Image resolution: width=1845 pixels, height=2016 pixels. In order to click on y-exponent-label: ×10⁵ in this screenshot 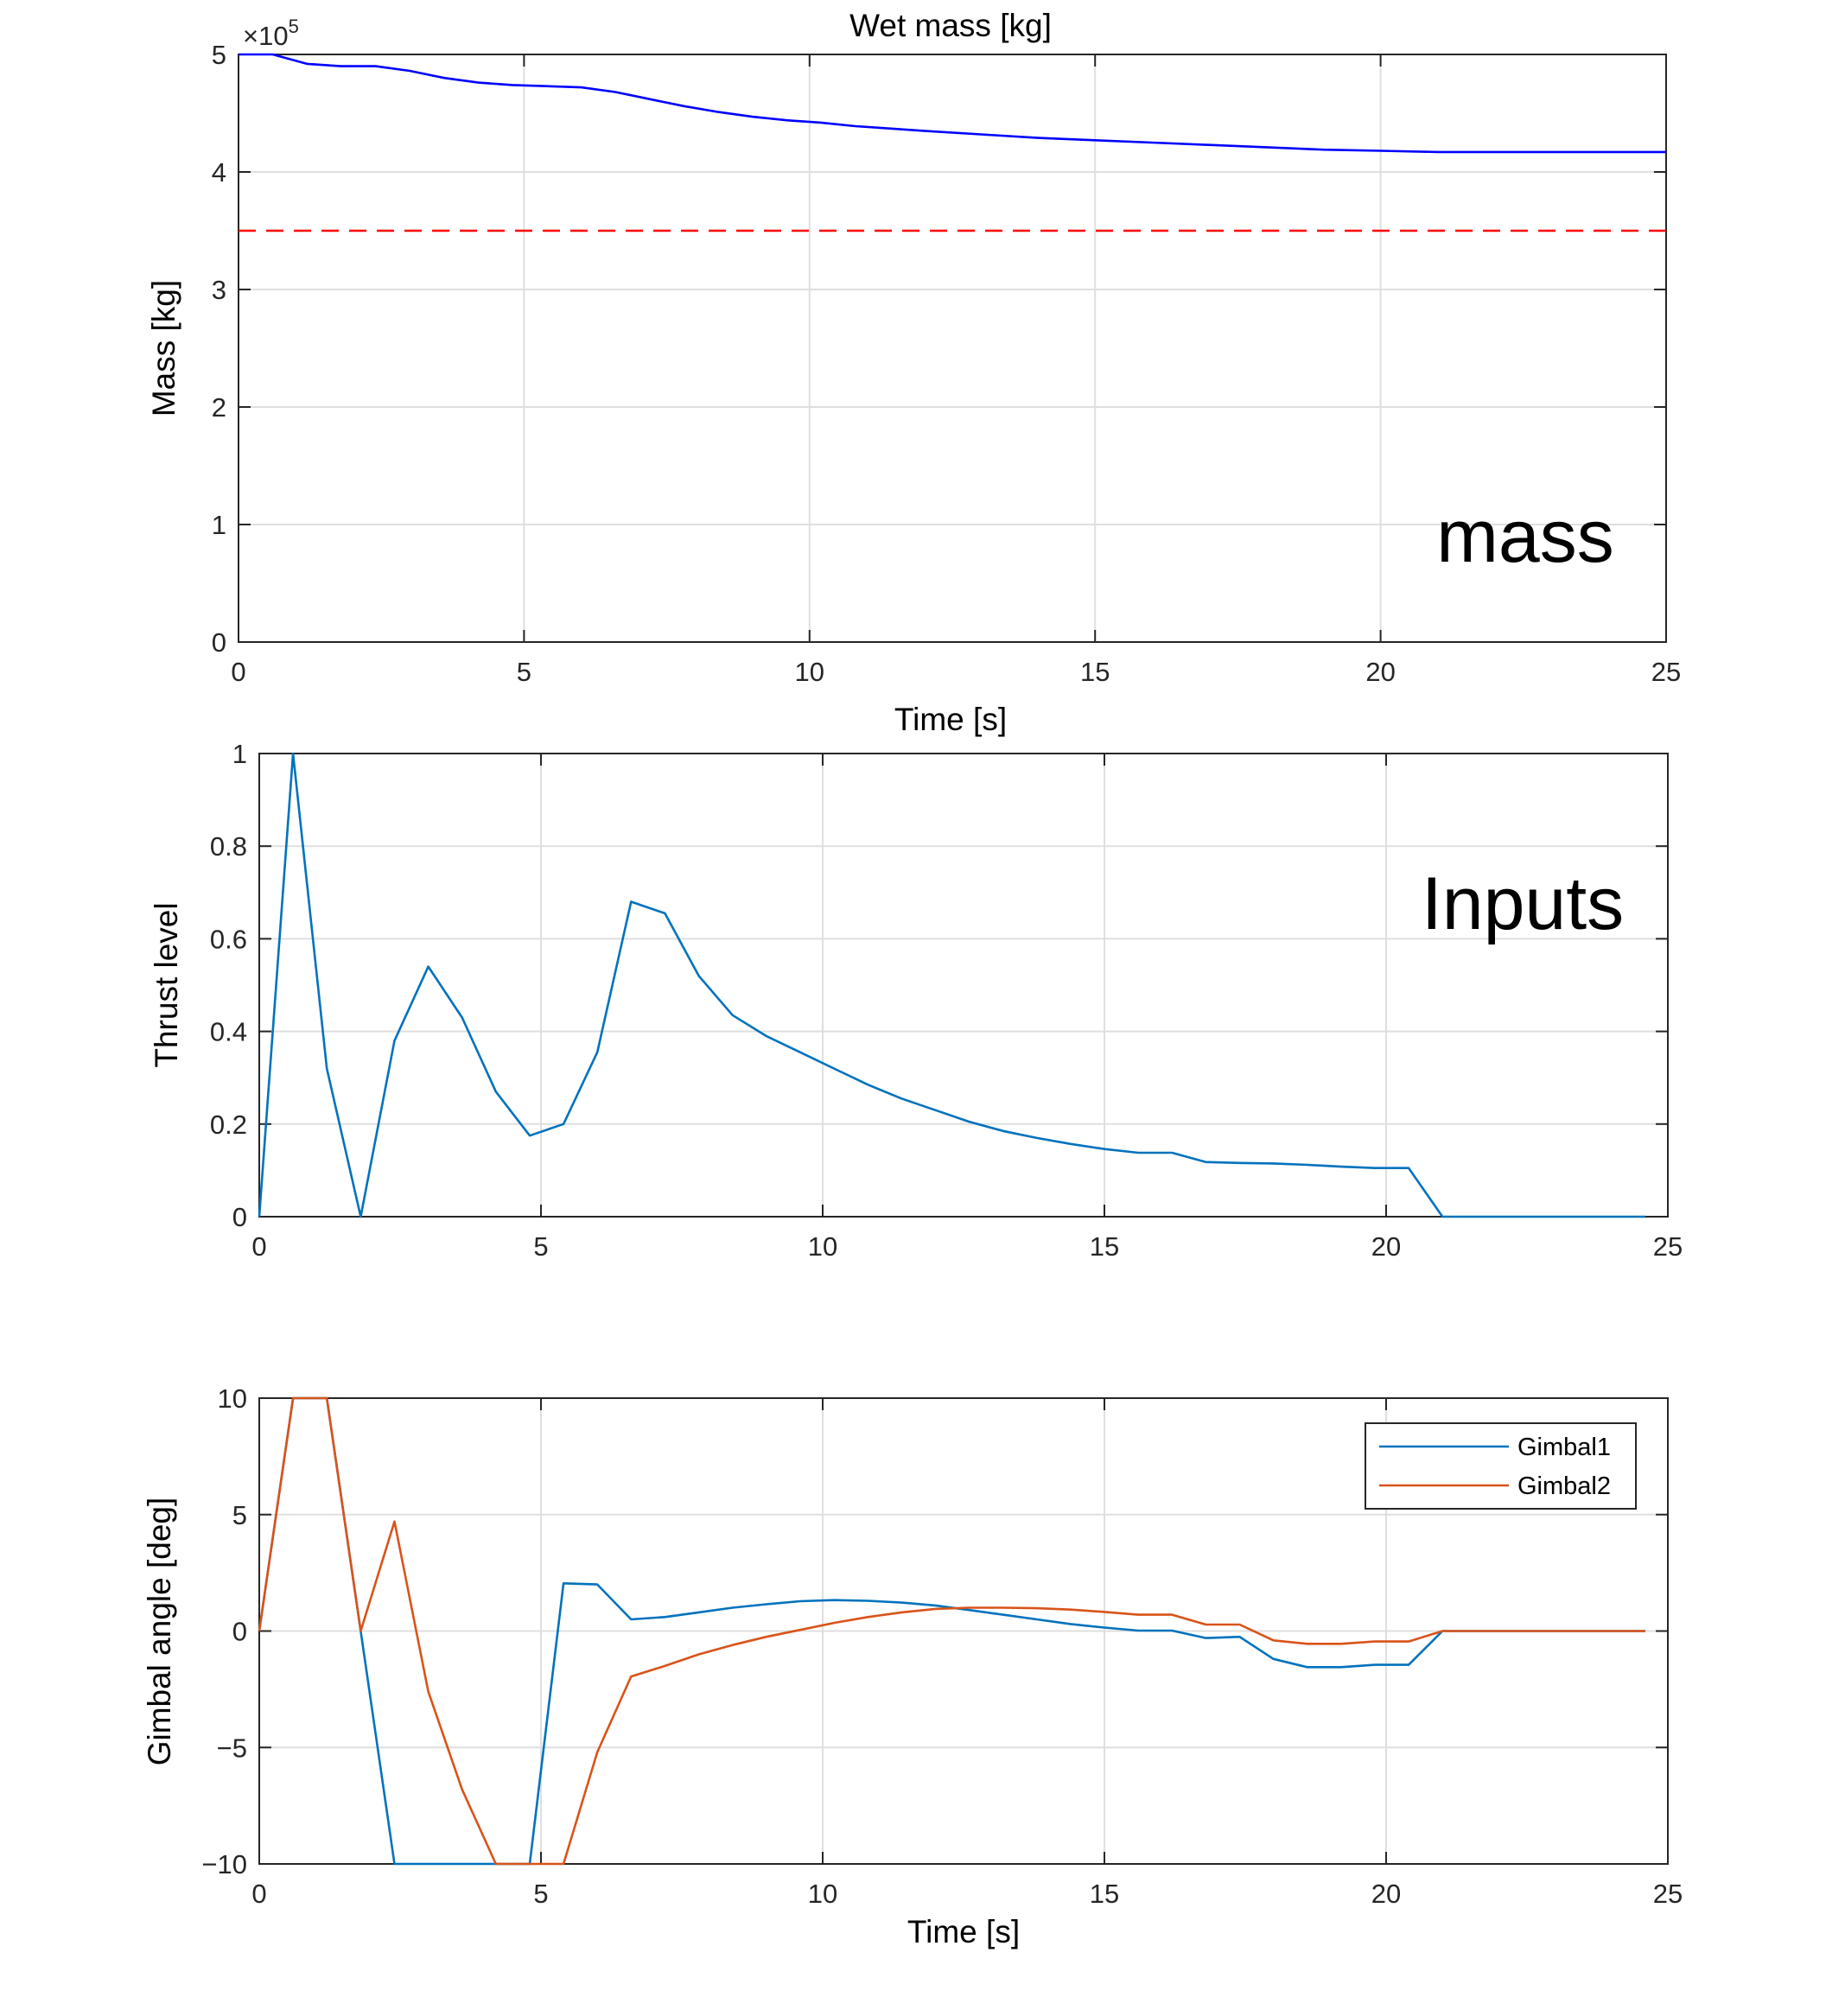, I will do `click(271, 33)`.